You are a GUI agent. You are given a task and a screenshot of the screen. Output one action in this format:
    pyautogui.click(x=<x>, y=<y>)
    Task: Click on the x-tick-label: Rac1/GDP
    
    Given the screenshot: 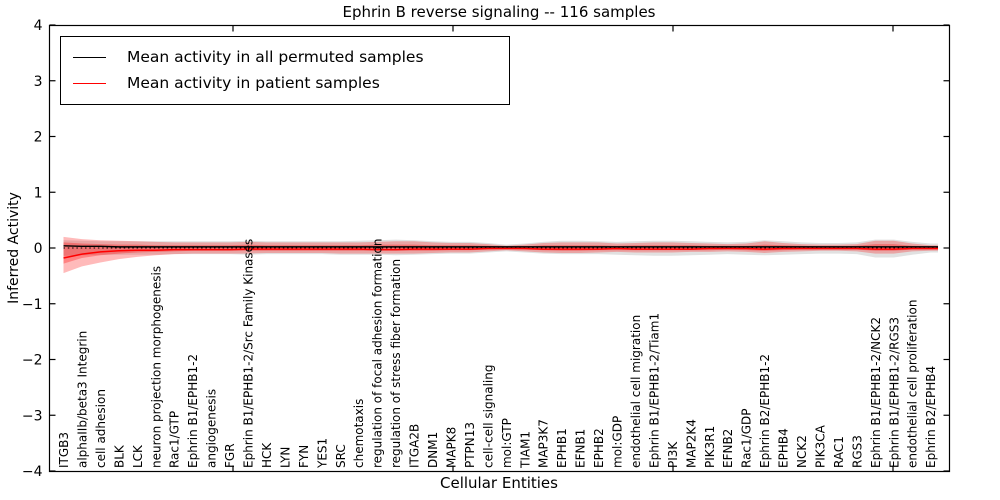 What is the action you would take?
    pyautogui.click(x=747, y=438)
    